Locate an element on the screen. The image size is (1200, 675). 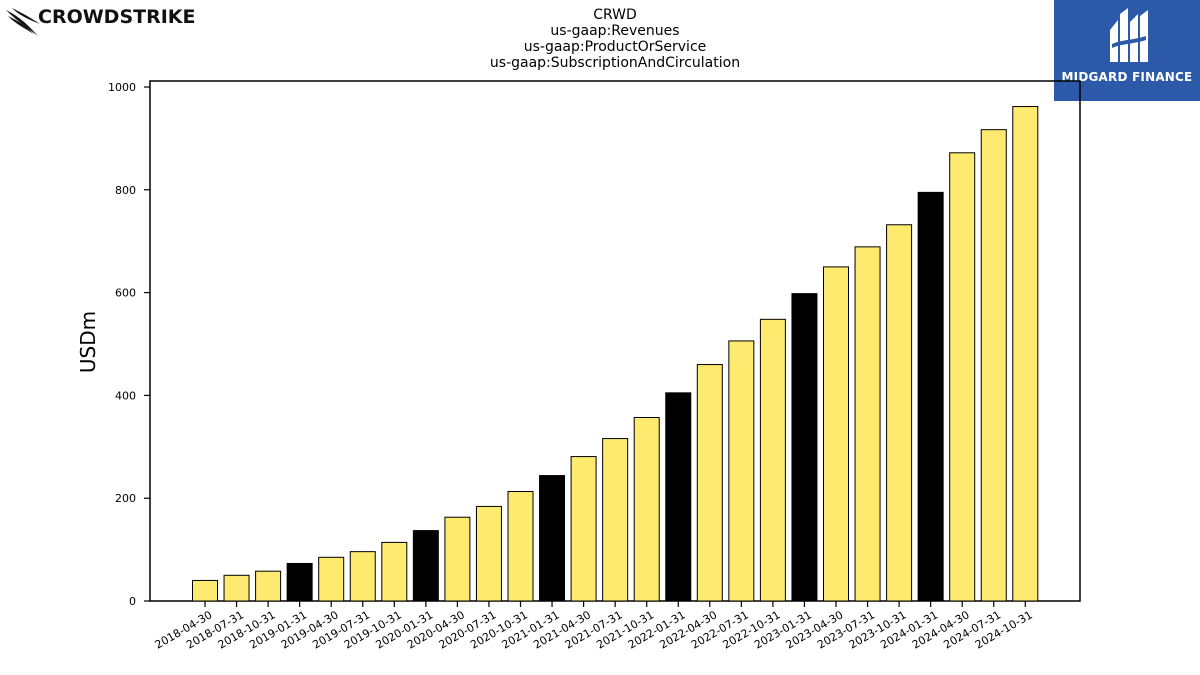
crowdstrike-logo: CROWDSTRIKE is located at coordinates (100, 21).